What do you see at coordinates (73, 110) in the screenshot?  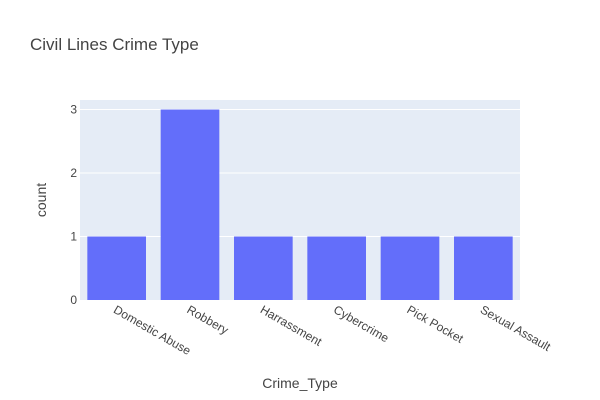 I see `y-tick-label: 3` at bounding box center [73, 110].